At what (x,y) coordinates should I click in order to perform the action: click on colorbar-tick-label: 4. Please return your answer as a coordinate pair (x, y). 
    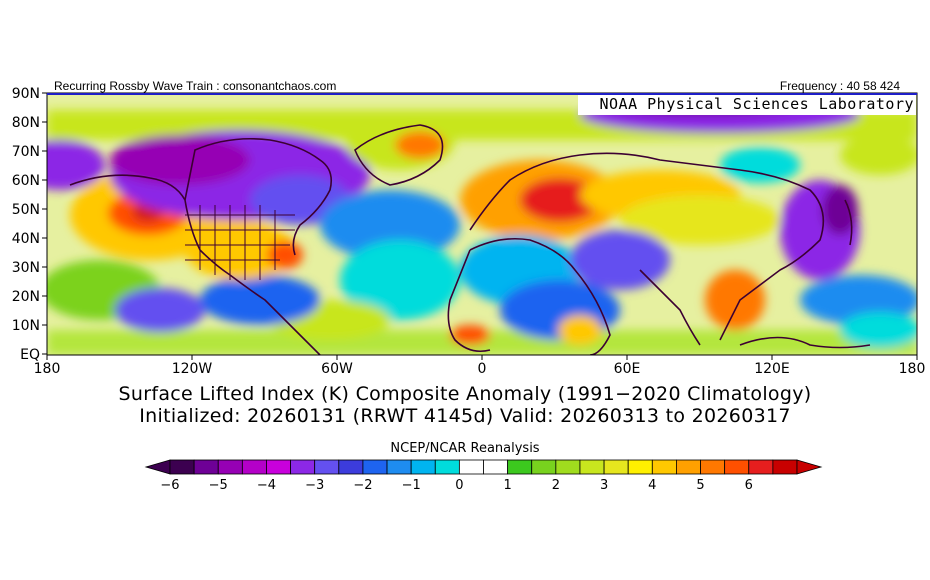
    Looking at the image, I should click on (652, 485).